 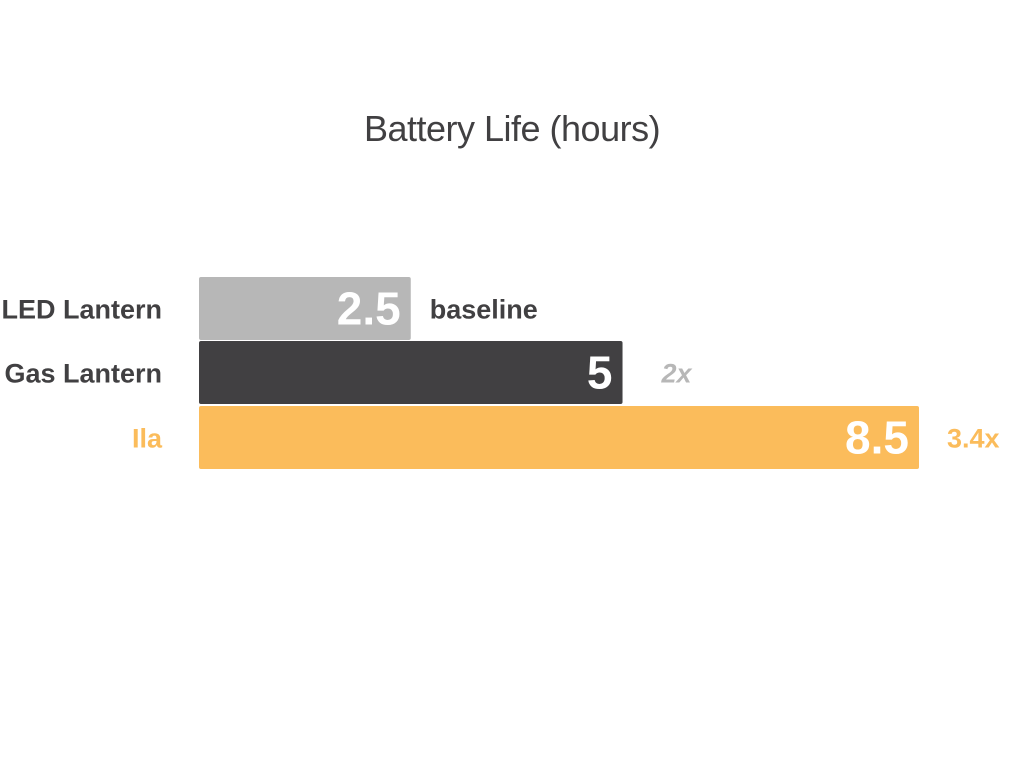 I want to click on category-label: Ila, so click(x=147, y=439).